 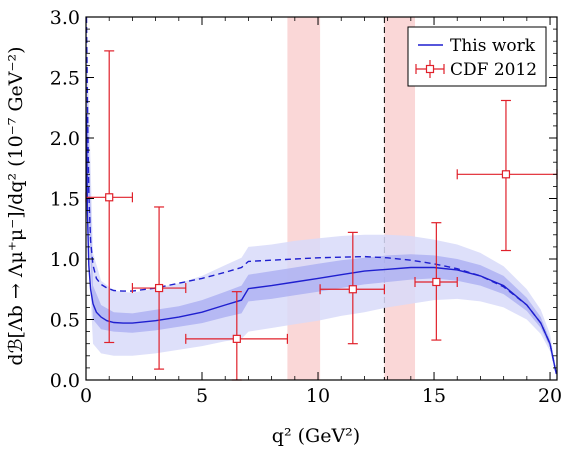 What do you see at coordinates (493, 70) in the screenshot?
I see `legend-cdf-label: CDF 2012` at bounding box center [493, 70].